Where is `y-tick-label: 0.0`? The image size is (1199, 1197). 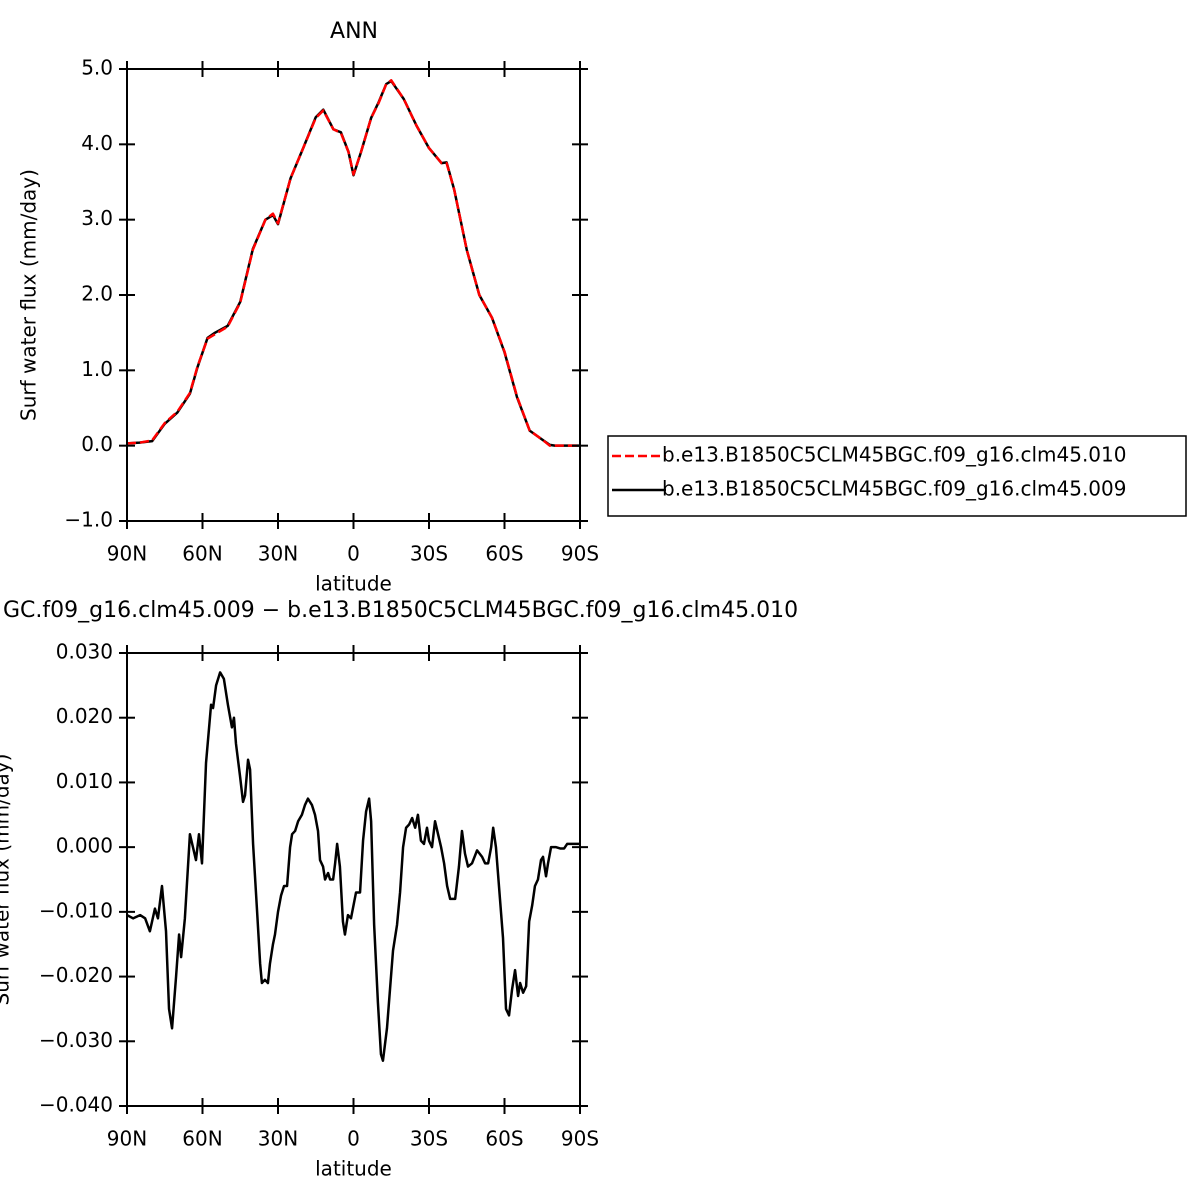
y-tick-label: 0.0 is located at coordinates (97, 444).